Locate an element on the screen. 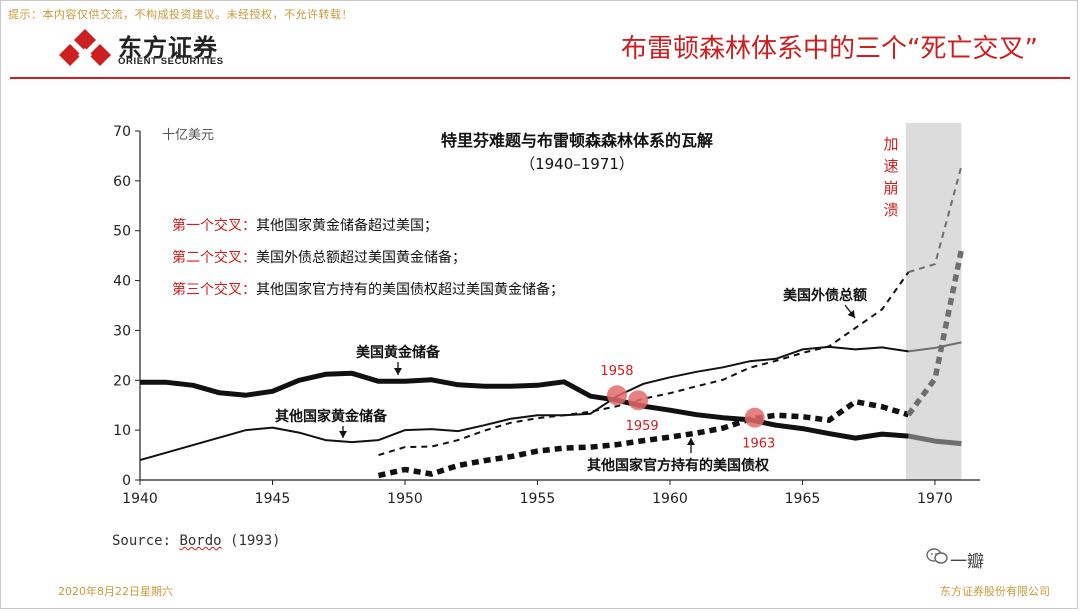  series-label-0: 美国黄金储备 is located at coordinates (398, 352).